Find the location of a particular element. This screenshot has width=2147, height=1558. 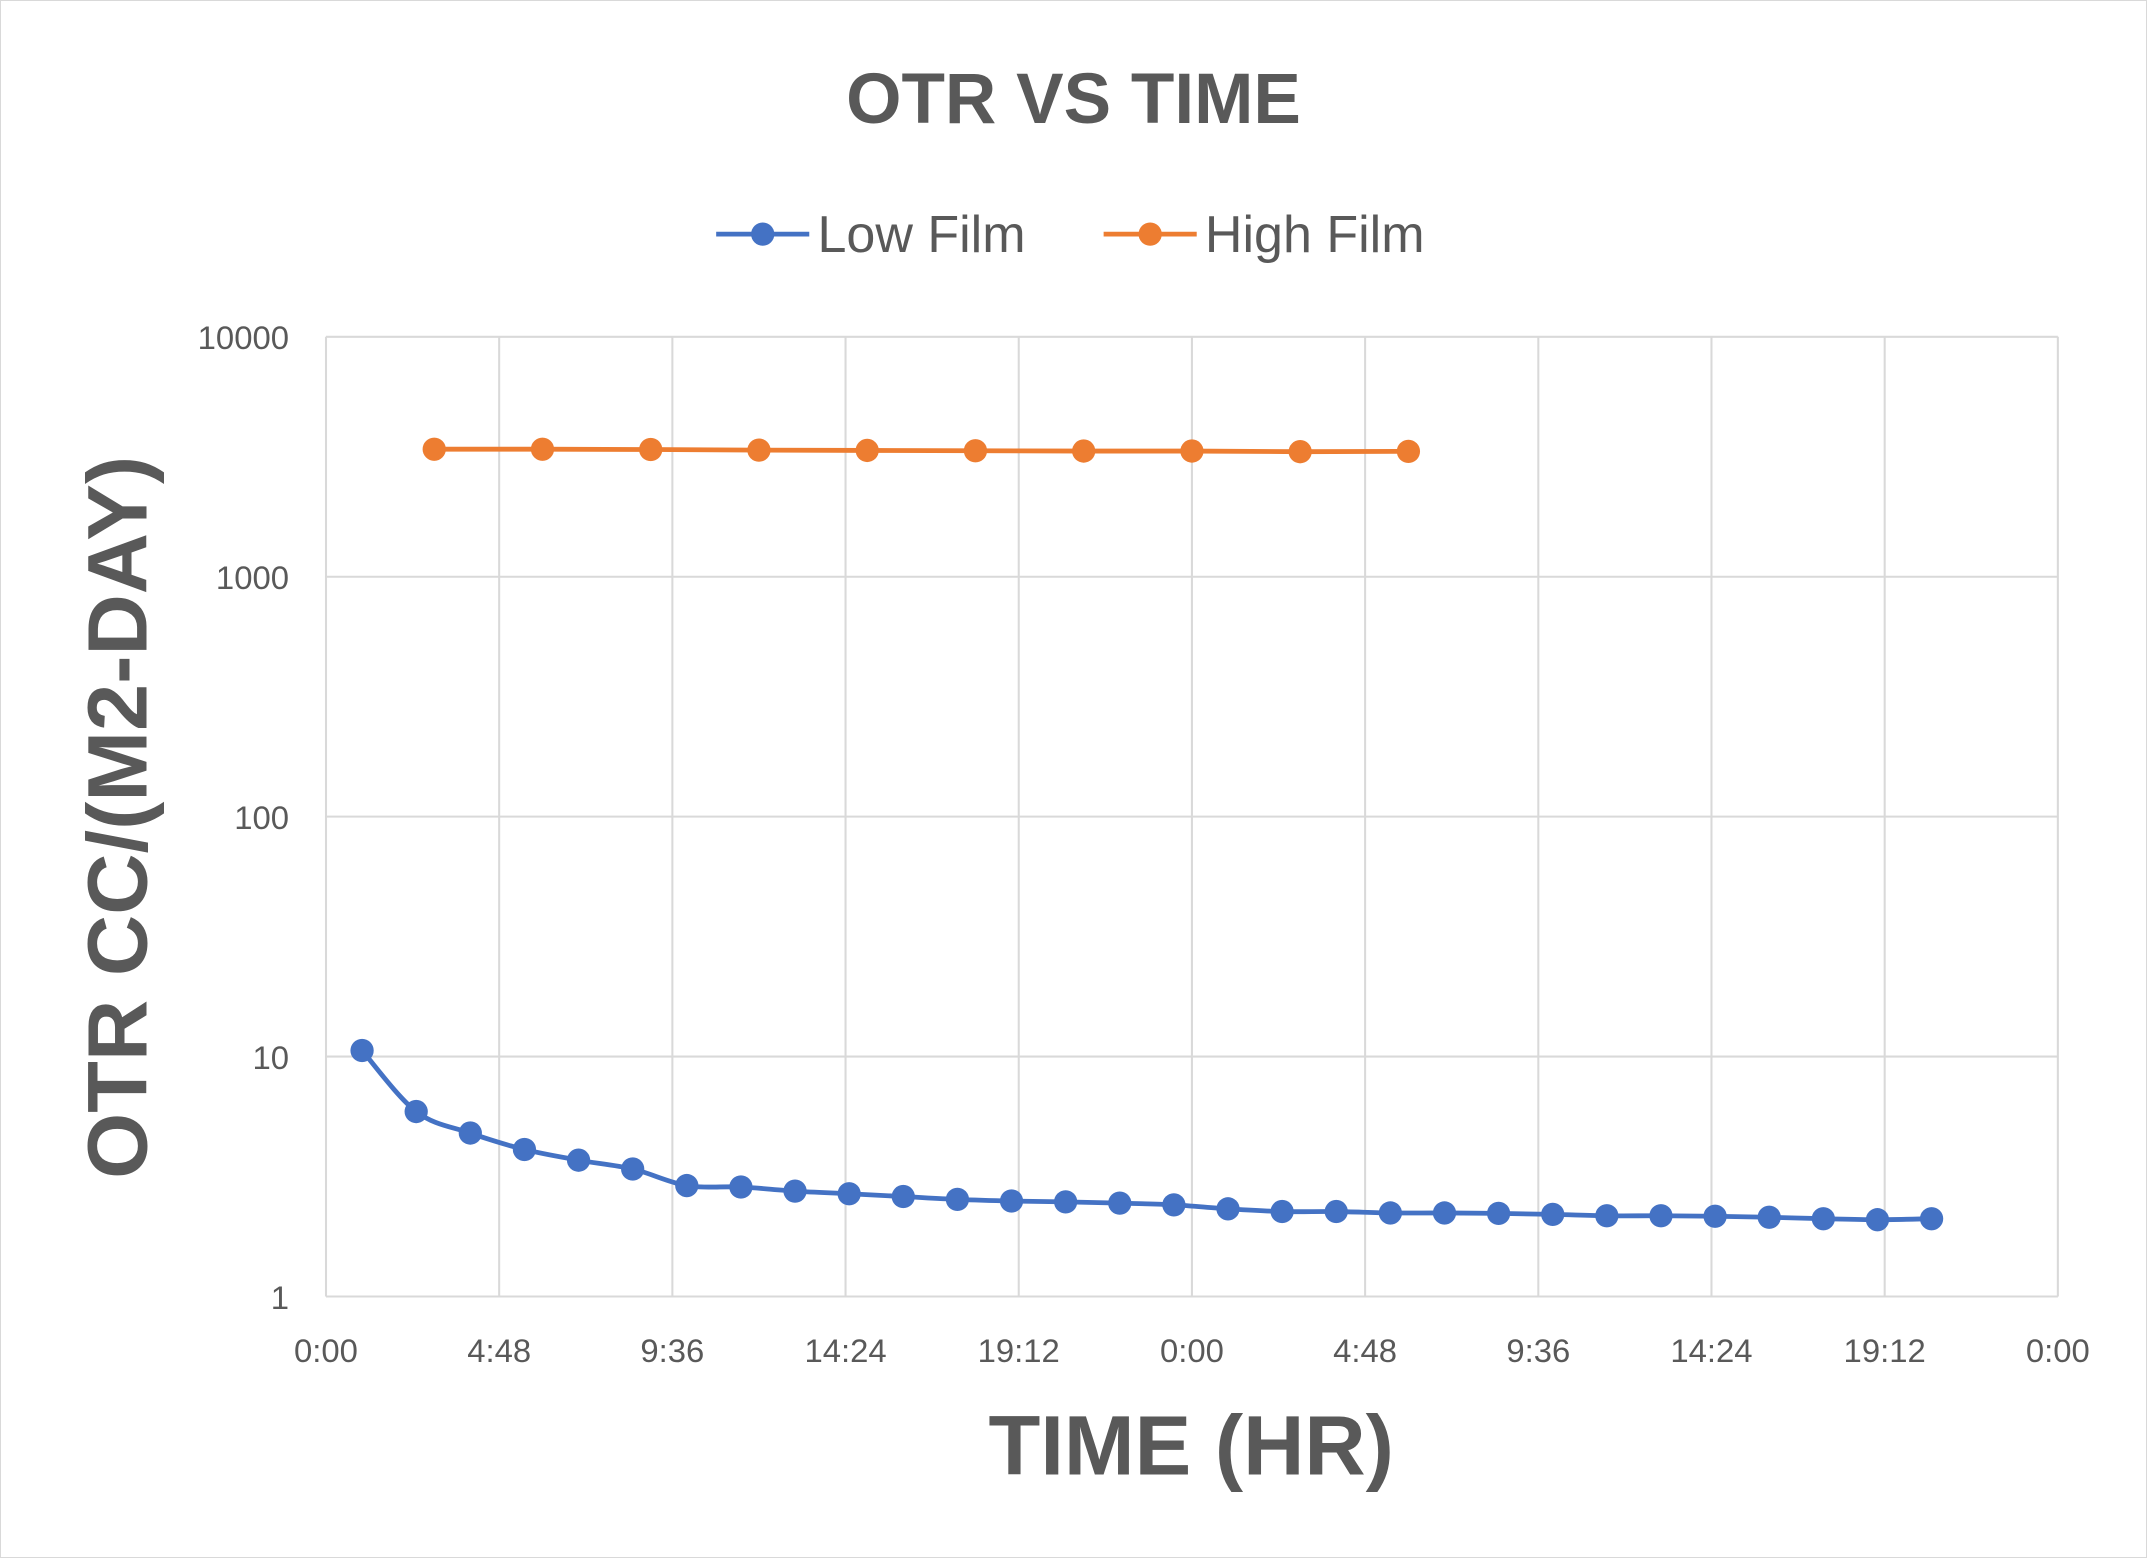

y-tick-label: 100 is located at coordinates (261, 817).